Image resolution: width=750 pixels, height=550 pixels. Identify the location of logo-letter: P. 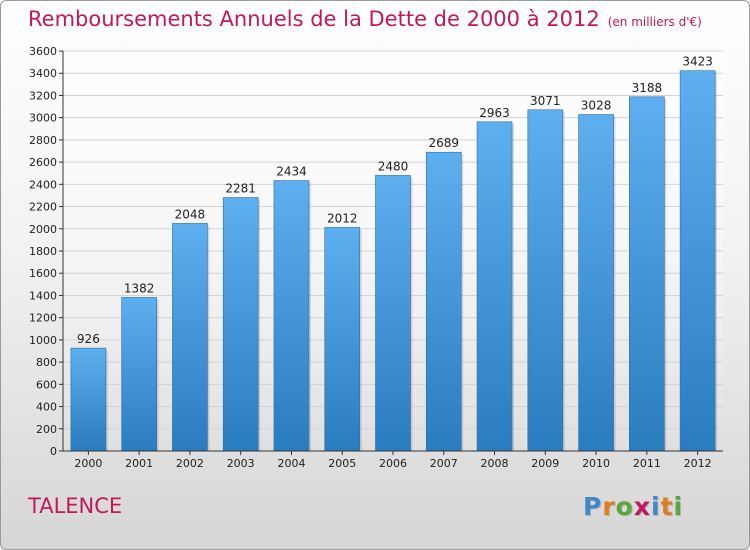
(593, 506).